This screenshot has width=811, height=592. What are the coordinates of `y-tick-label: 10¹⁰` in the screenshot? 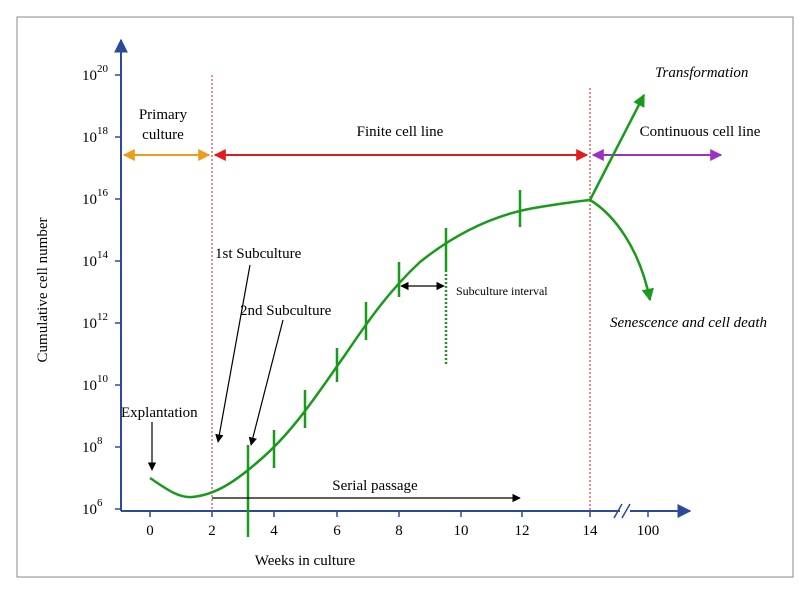 It's located at (95, 383).